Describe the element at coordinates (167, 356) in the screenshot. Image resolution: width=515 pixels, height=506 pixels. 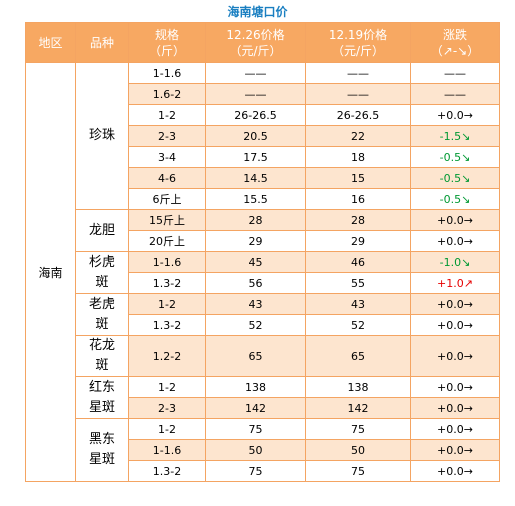
I see `spec-cell: 1.2-2` at that location.